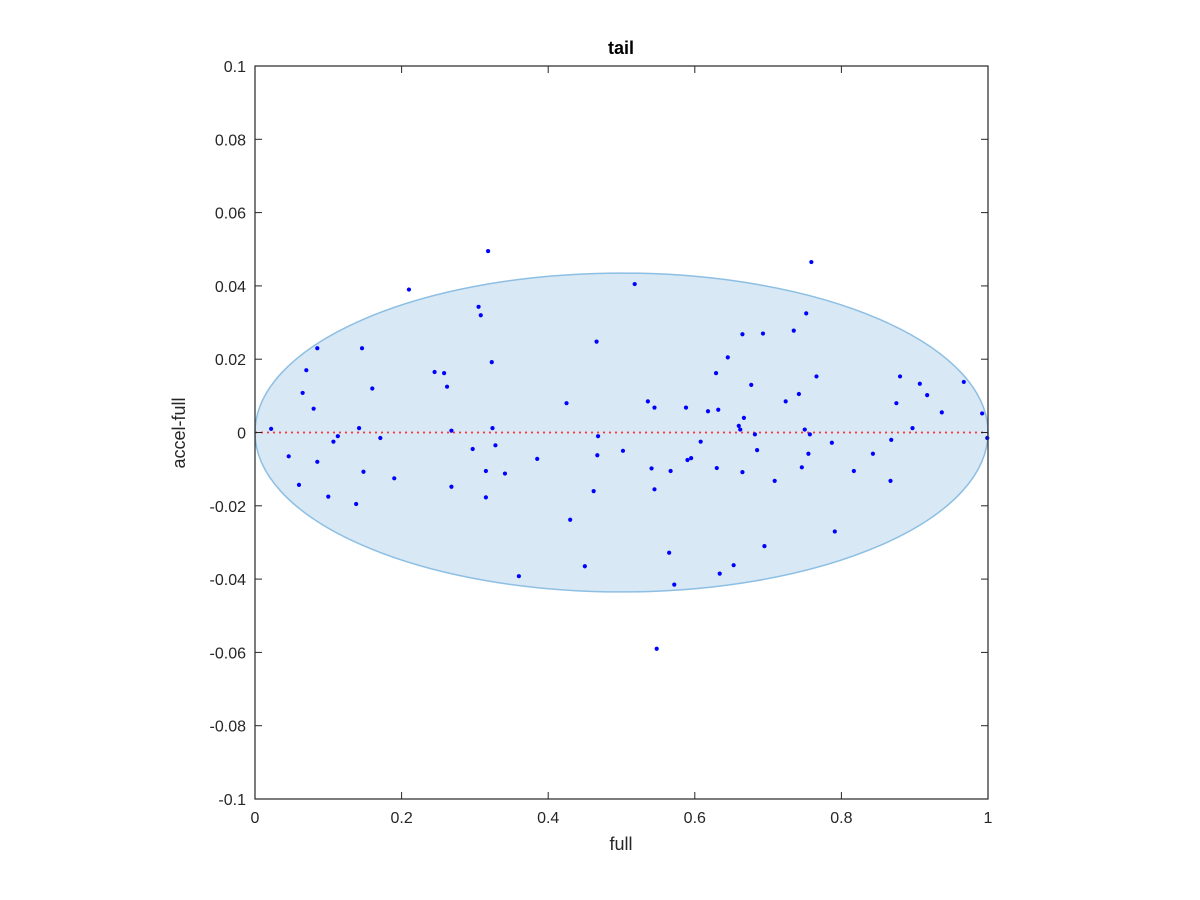 The image size is (1200, 900). I want to click on y-tick-label: -0.04, so click(228, 580).